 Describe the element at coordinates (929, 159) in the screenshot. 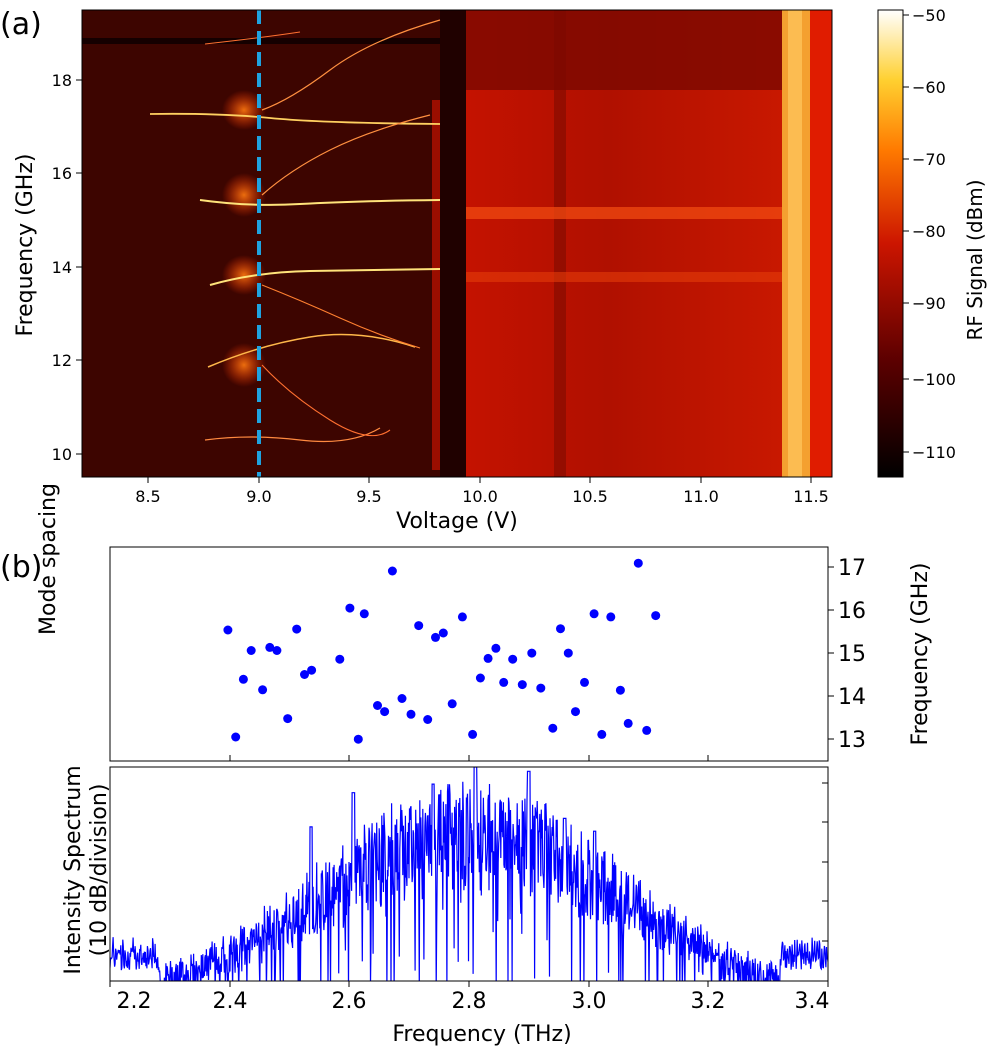

I see `colorbar-tick-label: −70` at that location.